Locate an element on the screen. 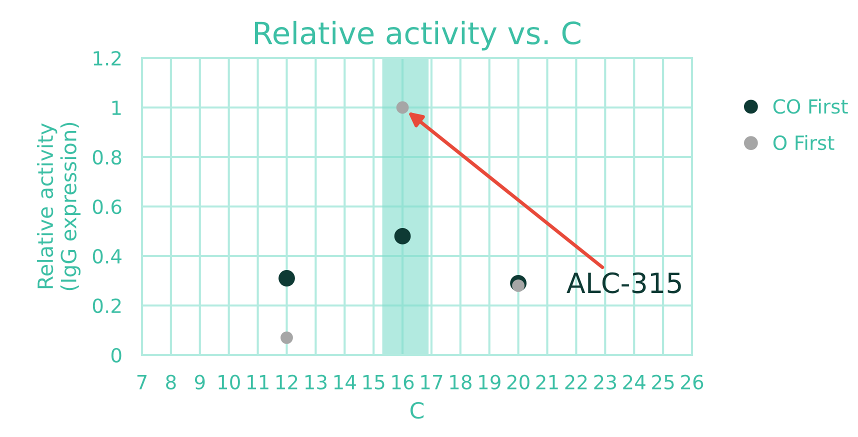 This screenshot has width=858, height=437. x-tick-label: 9 is located at coordinates (199, 382).